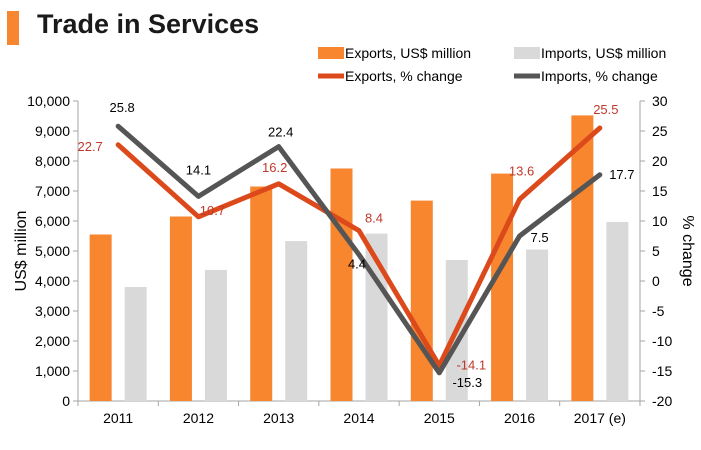 The height and width of the screenshot is (450, 701). What do you see at coordinates (121, 107) in the screenshot?
I see `imports-change-label: 25.8` at bounding box center [121, 107].